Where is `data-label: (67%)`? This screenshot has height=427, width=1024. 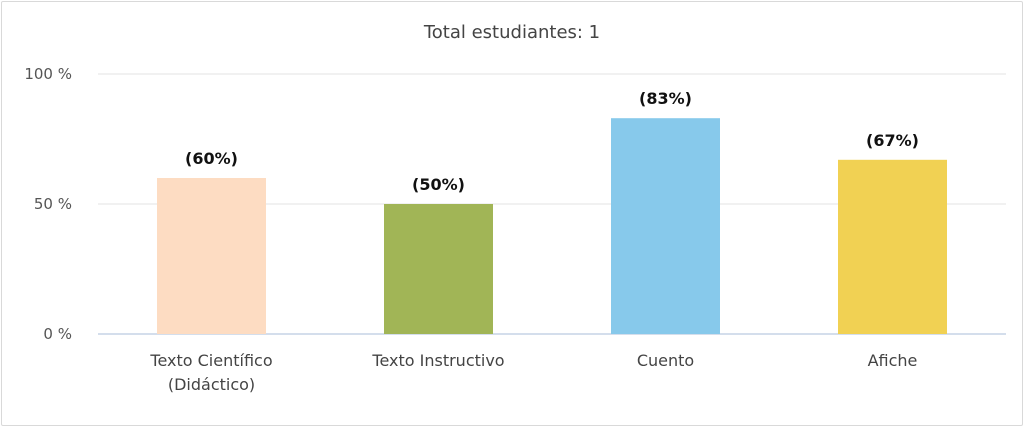 data-label: (67%) is located at coordinates (892, 140).